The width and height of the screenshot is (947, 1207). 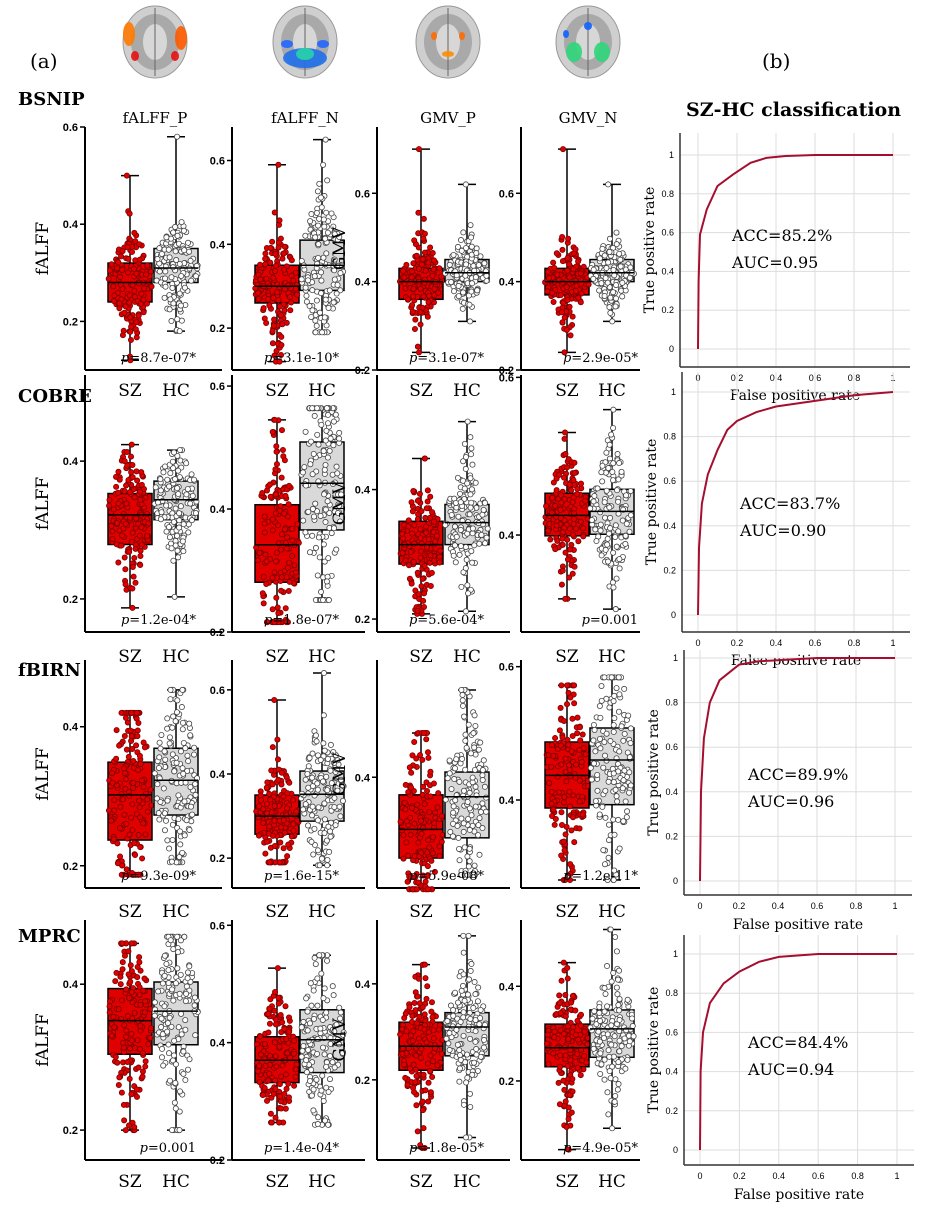 What do you see at coordinates (159, 876) in the screenshot?
I see `p-value: p=9.3e-09*` at bounding box center [159, 876].